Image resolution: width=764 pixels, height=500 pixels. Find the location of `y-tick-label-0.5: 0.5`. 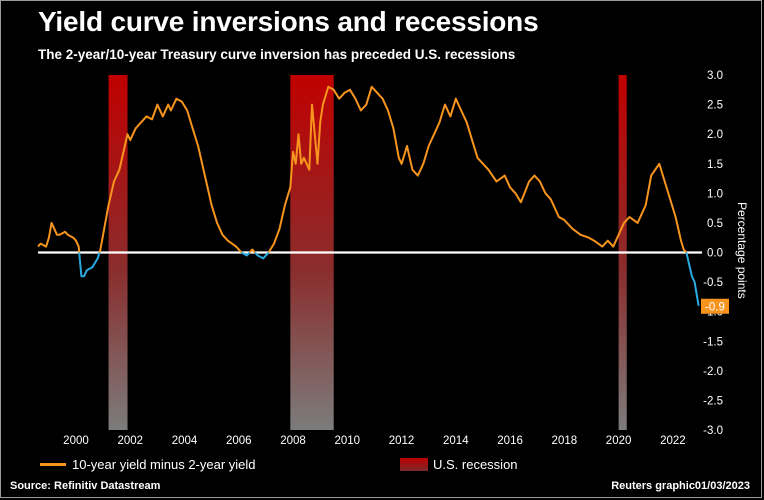

y-tick-label-0.5: 0.5 is located at coordinates (715, 224).